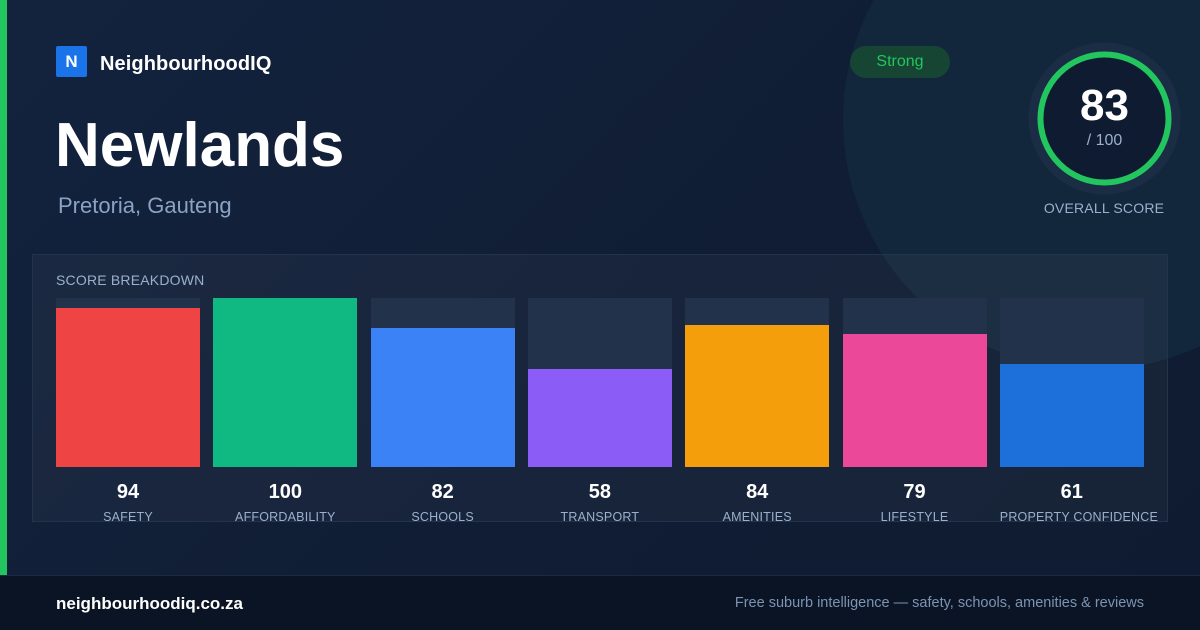  I want to click on score-bar-affordability: 100 AFFORDABILITY, so click(285, 411).